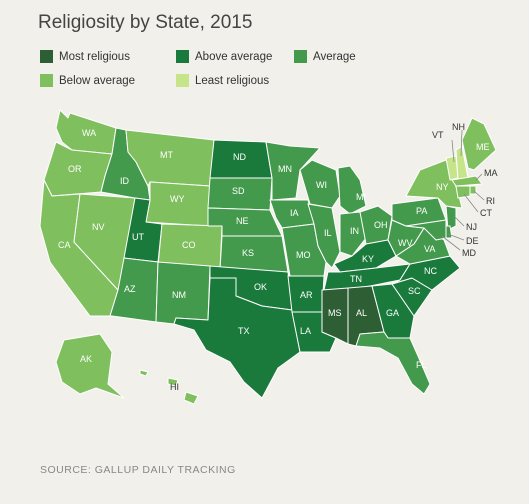 This screenshot has height=504, width=529. What do you see at coordinates (260, 287) in the screenshot?
I see `label-OK: OK` at bounding box center [260, 287].